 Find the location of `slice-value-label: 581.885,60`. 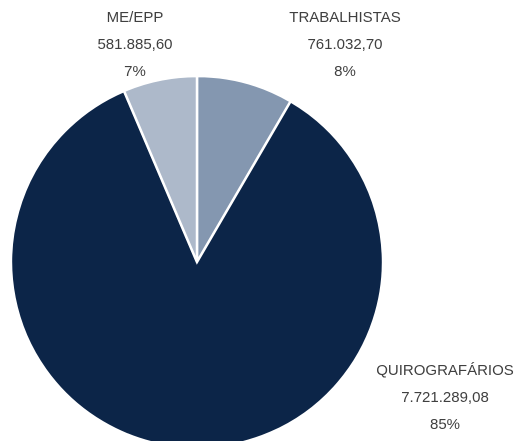

slice-value-label: 581.885,60 is located at coordinates (134, 44).